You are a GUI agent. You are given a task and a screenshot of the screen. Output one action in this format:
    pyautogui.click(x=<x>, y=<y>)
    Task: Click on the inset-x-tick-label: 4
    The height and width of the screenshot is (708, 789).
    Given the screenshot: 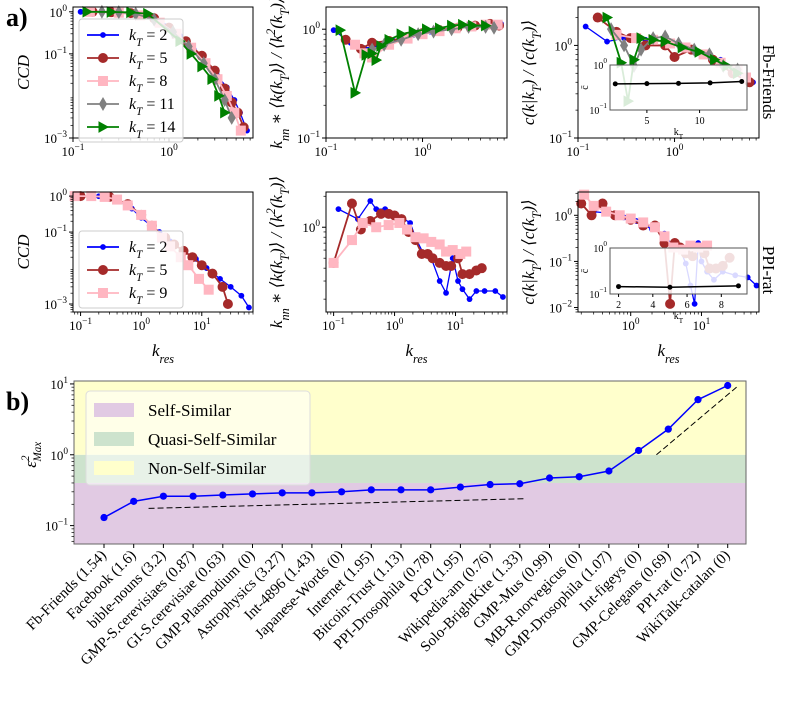 What is the action you would take?
    pyautogui.click(x=652, y=305)
    